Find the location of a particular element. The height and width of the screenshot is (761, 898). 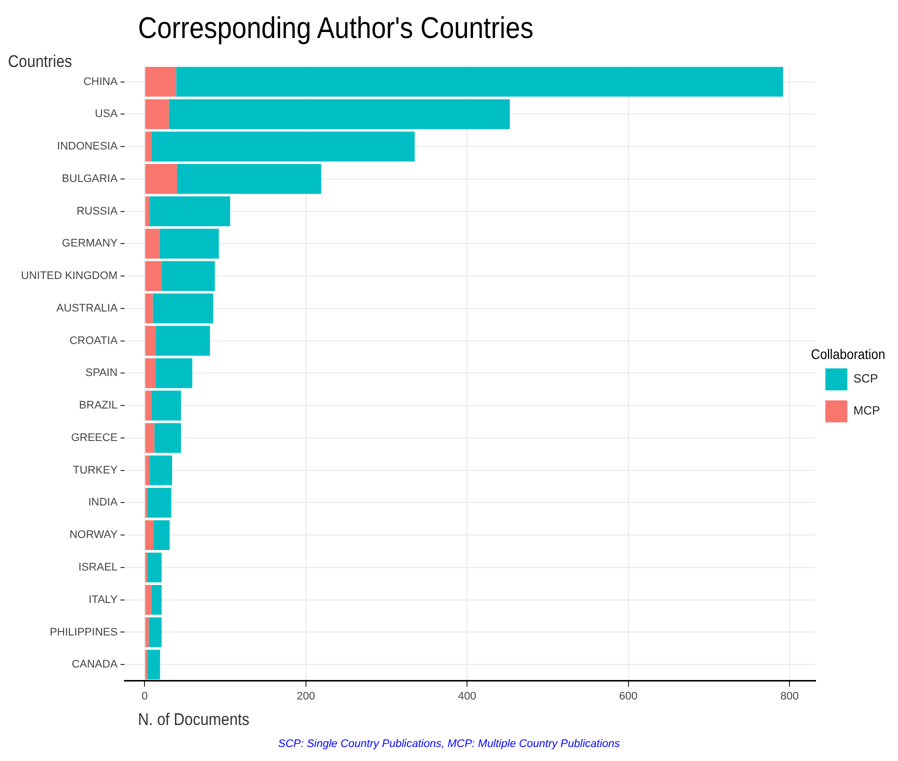

y-tick-label: PHILIPPINES is located at coordinates (84, 632).